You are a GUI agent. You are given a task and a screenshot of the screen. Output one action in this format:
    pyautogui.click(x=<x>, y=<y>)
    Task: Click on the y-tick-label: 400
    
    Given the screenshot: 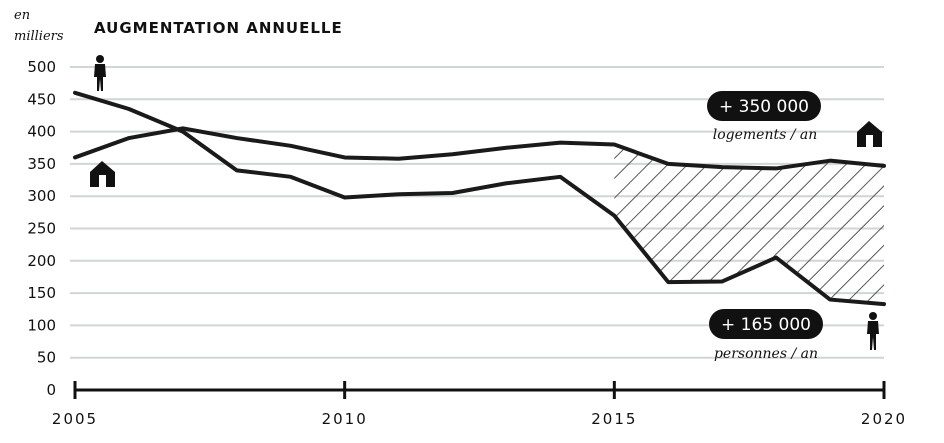 What is the action you would take?
    pyautogui.click(x=41, y=132)
    